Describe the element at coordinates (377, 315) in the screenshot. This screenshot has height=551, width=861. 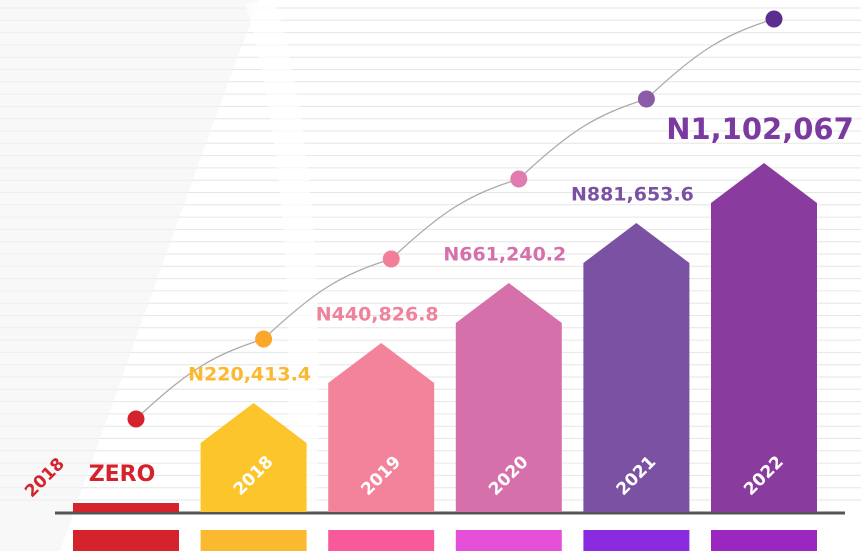
I see `value-label: N440,826.8` at that location.